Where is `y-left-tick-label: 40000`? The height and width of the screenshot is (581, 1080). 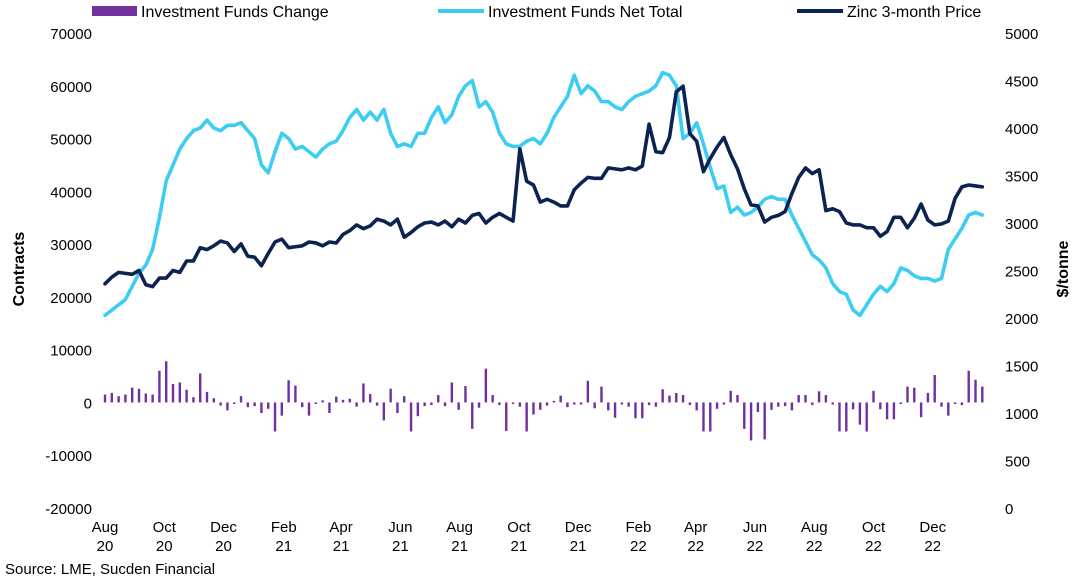
y-left-tick-label: 40000 is located at coordinates (71, 192).